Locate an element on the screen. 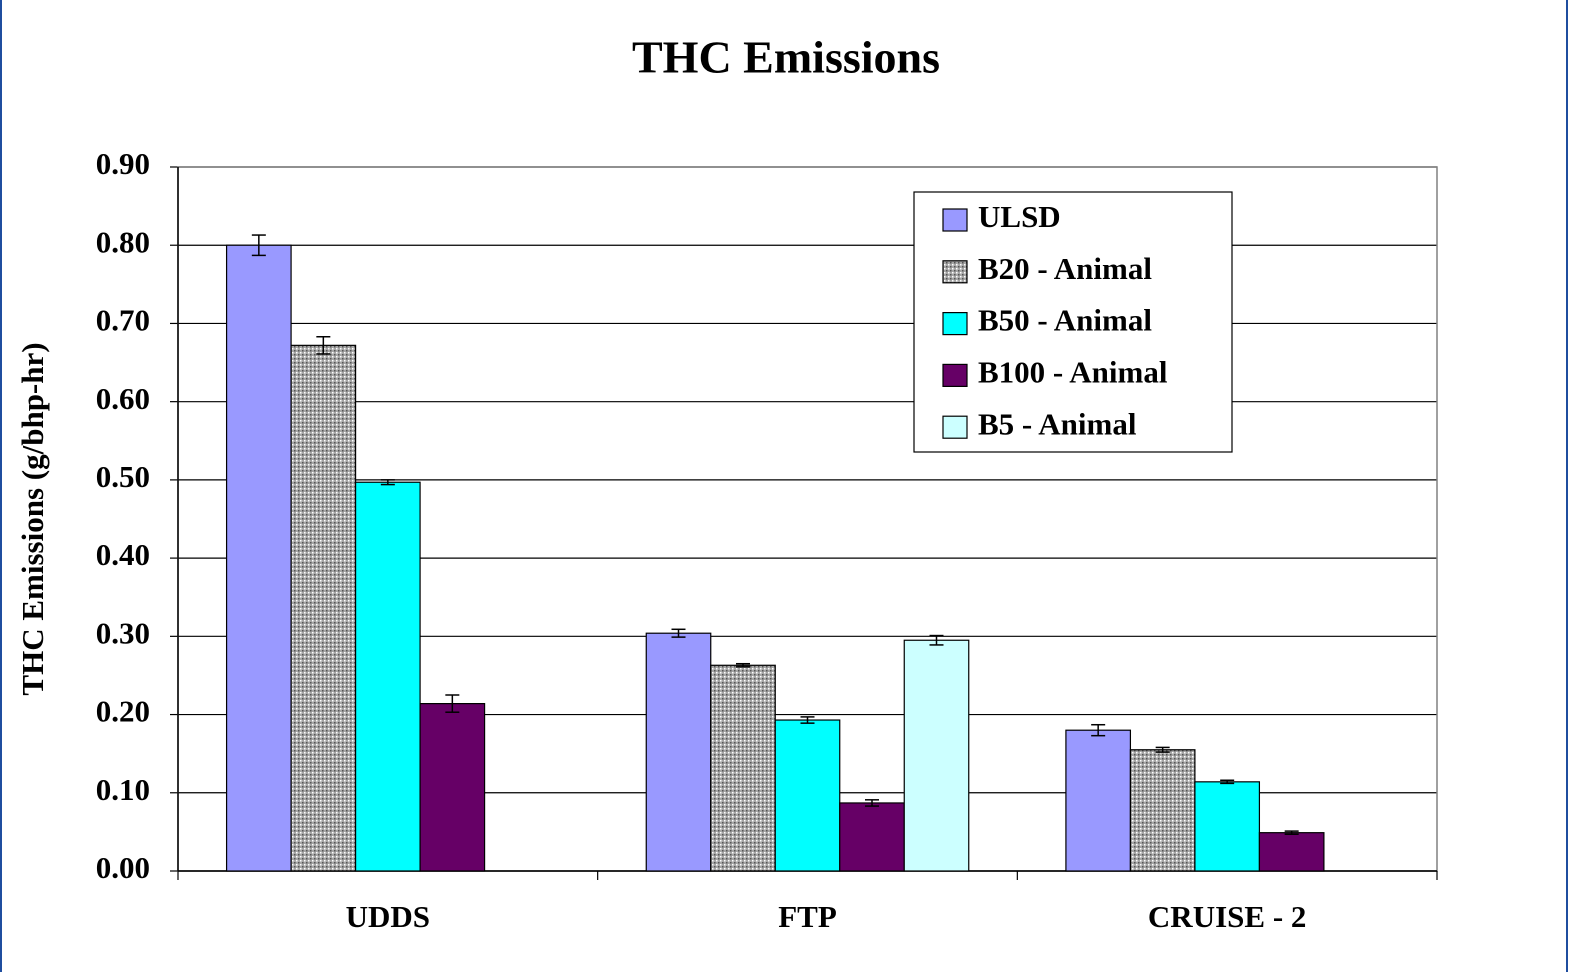 The width and height of the screenshot is (1585, 977). y-tick-label: 0.40 is located at coordinates (123, 554).